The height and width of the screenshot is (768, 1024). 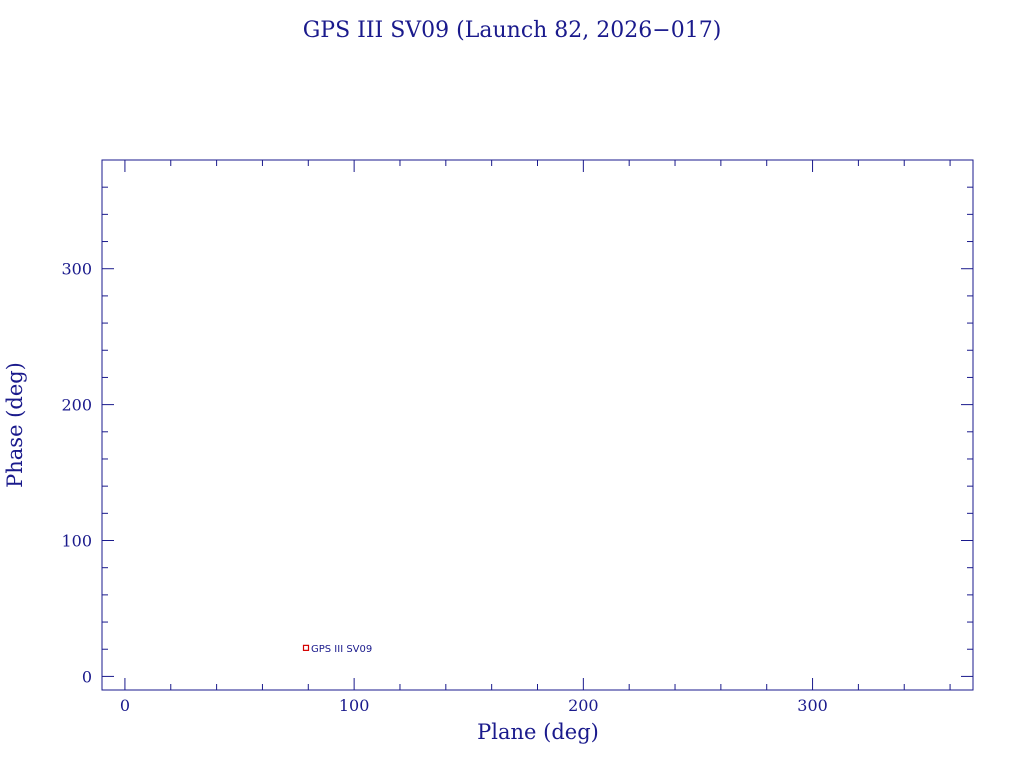 I want to click on data-points: GPS III SV09, so click(x=337, y=649).